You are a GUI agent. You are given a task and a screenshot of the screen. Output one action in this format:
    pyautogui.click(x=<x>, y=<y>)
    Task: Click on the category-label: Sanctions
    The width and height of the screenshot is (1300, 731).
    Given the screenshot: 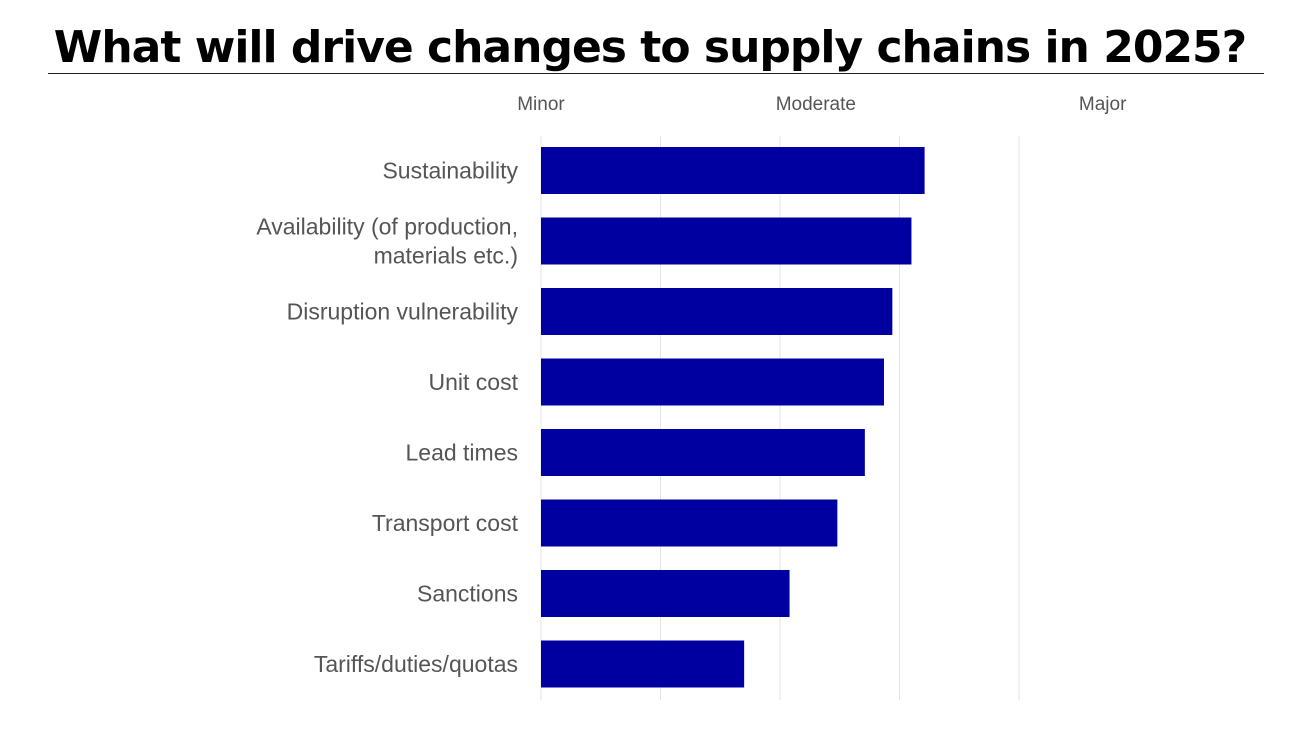 What is the action you would take?
    pyautogui.click(x=467, y=594)
    